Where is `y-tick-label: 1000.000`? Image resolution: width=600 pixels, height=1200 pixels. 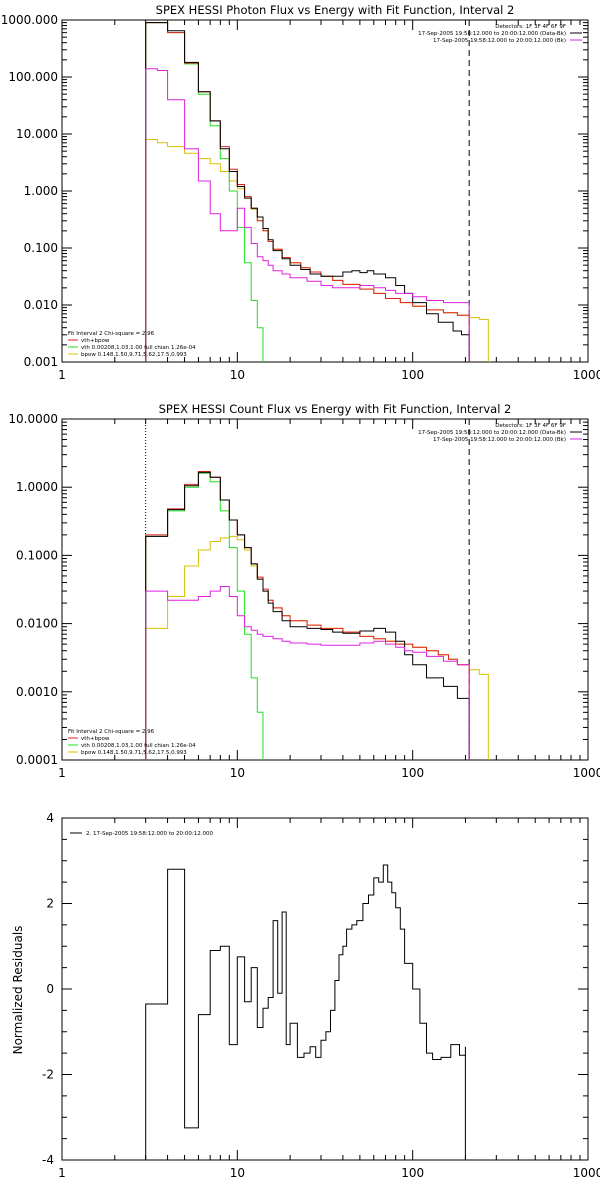
y-tick-label: 1000.000 is located at coordinates (29, 20).